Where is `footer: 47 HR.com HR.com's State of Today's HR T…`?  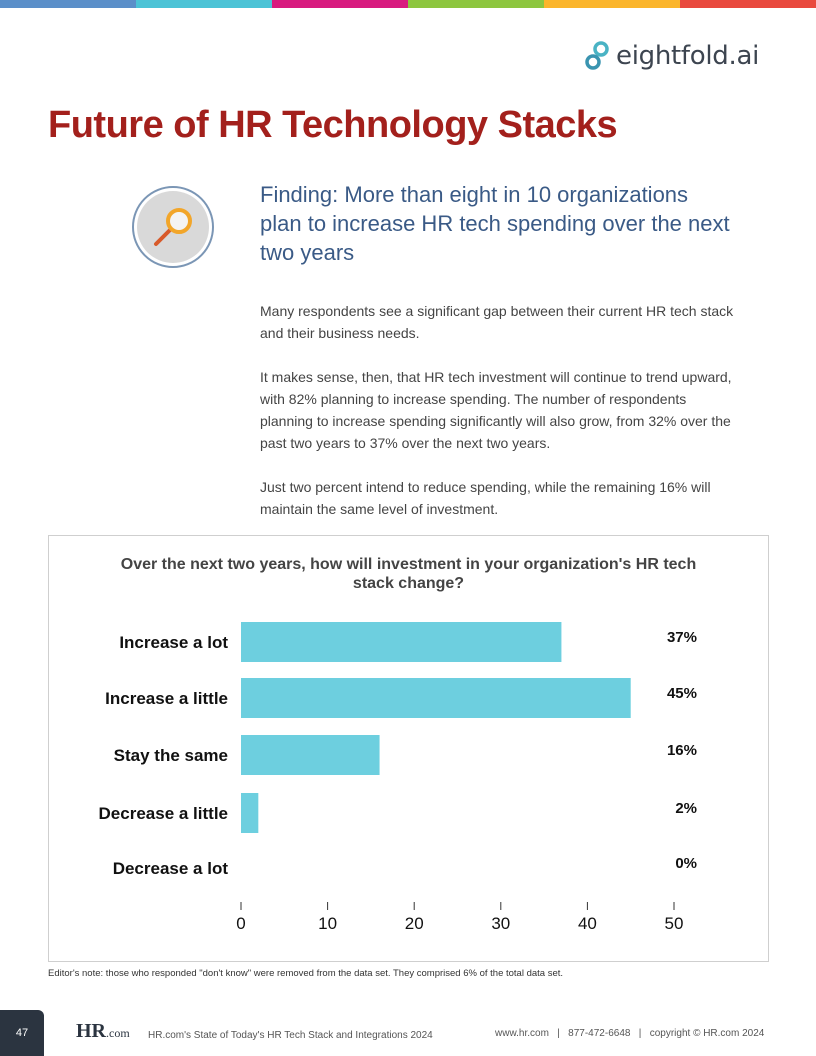 footer: 47 HR.com HR.com's State of Today's HR T… is located at coordinates (408, 1033).